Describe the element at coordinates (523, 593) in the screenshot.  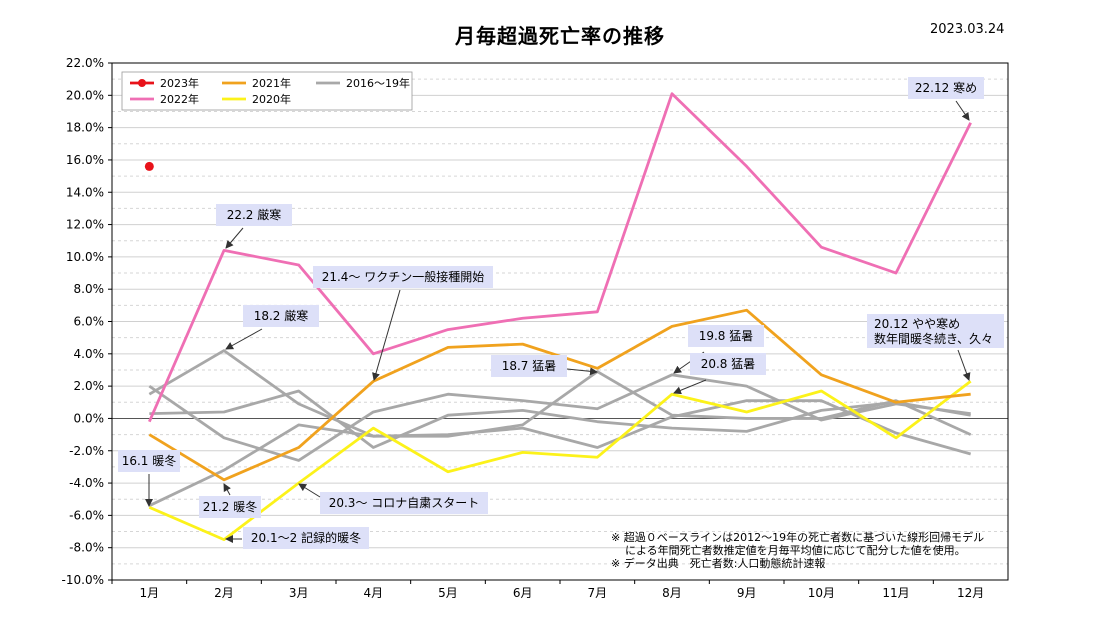
I see `x-tick-label: 6月` at that location.